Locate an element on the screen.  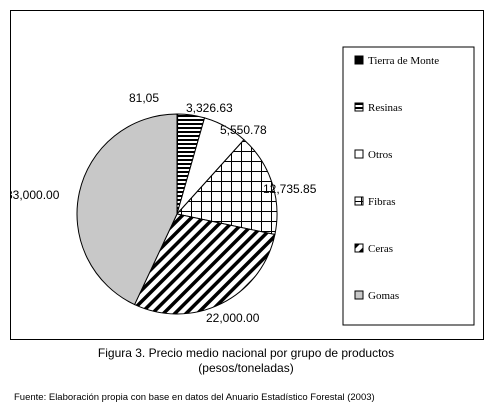
legend-label-ceras: Ceras is located at coordinates (380, 249).